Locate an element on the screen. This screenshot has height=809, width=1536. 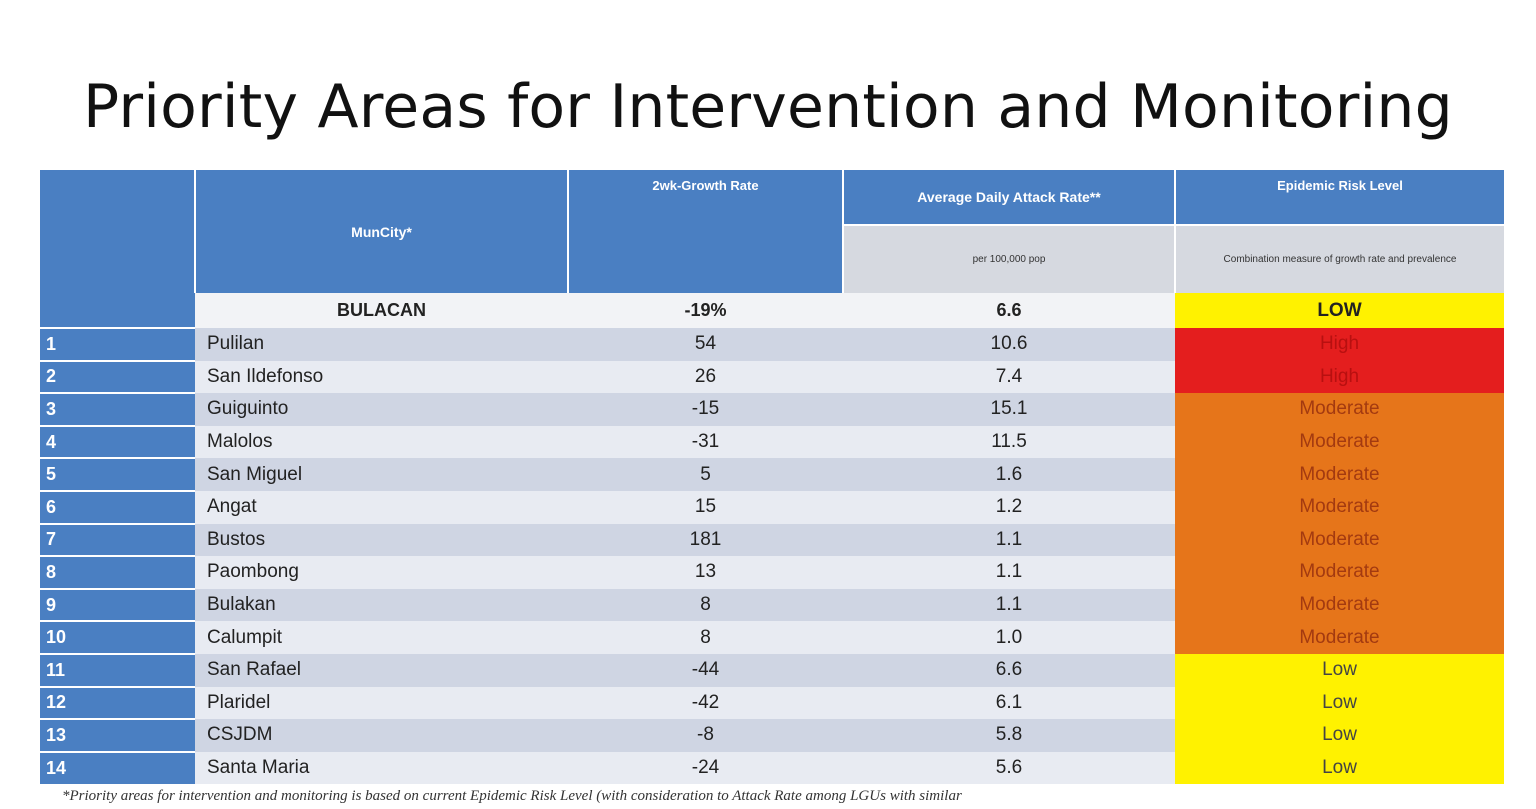
row-growth-rate: -15 is located at coordinates (705, 409).